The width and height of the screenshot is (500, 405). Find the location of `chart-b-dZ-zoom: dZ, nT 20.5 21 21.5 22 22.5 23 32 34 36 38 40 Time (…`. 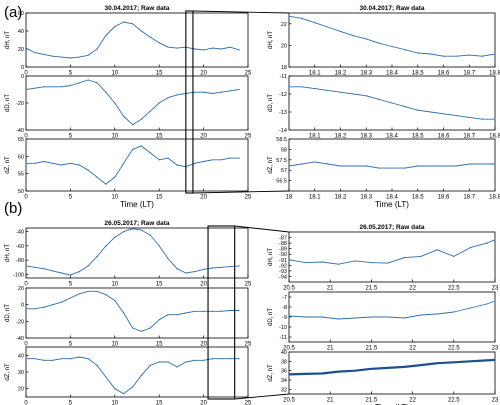

chart-b-dZ-zoom: dZ, nT 20.5 21 21.5 22 22.5 23 32 34 36 38 40 Time (… is located at coordinates (383, 377).